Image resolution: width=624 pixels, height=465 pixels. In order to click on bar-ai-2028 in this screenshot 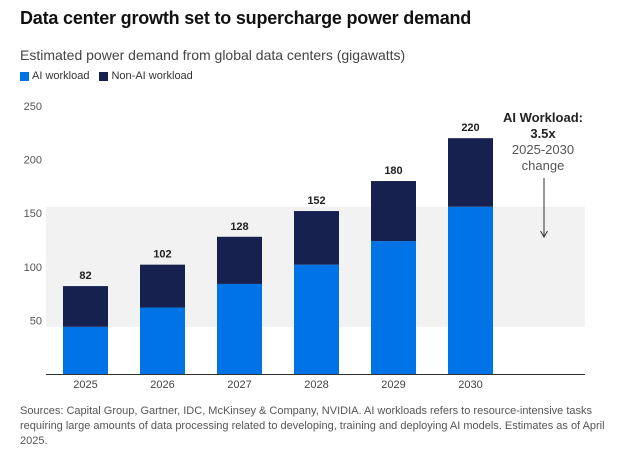, I will do `click(316, 319)`.